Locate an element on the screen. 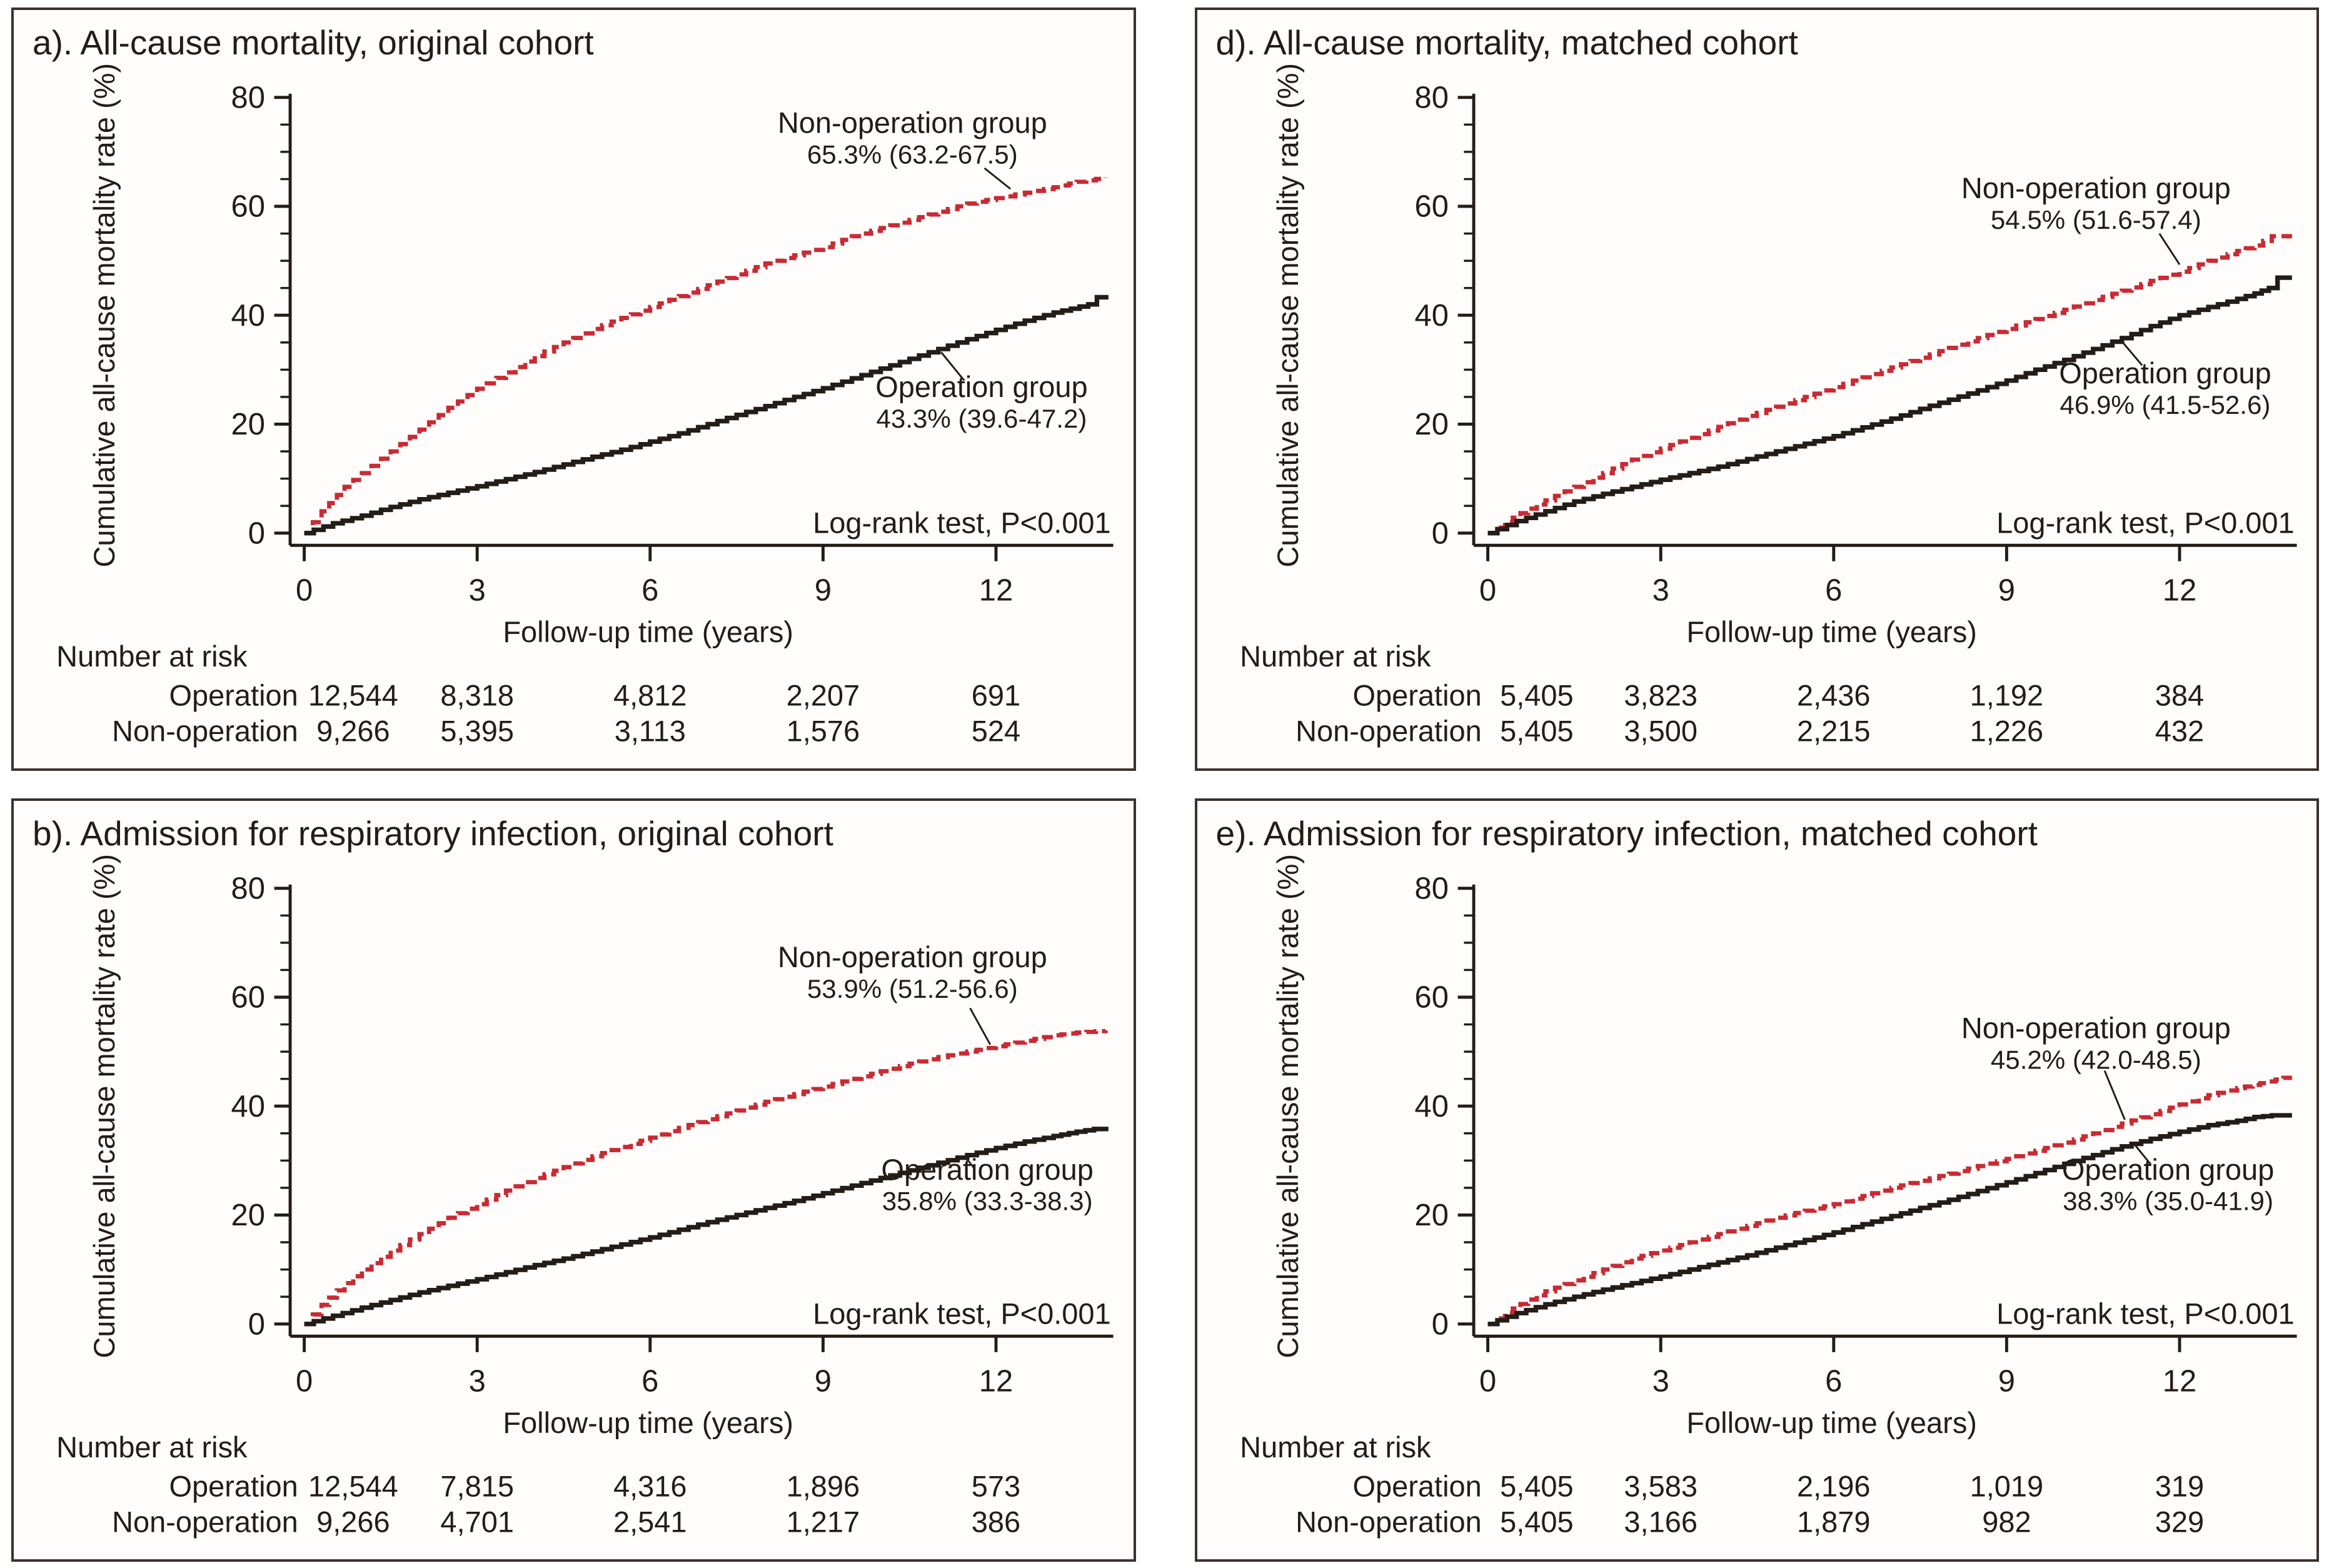 This screenshot has width=2329, height=1568. risk-count: 1,896 is located at coordinates (823, 1486).